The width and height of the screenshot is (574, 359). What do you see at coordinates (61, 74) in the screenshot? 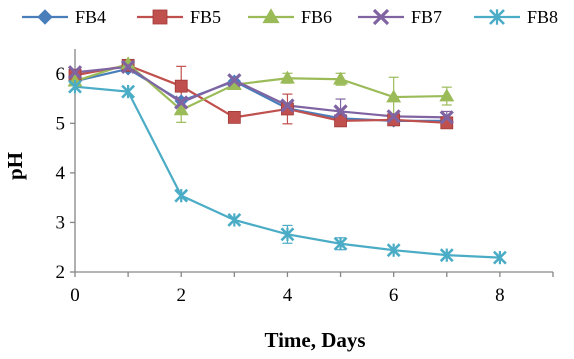
I see `y-tick-label: 6` at bounding box center [61, 74].